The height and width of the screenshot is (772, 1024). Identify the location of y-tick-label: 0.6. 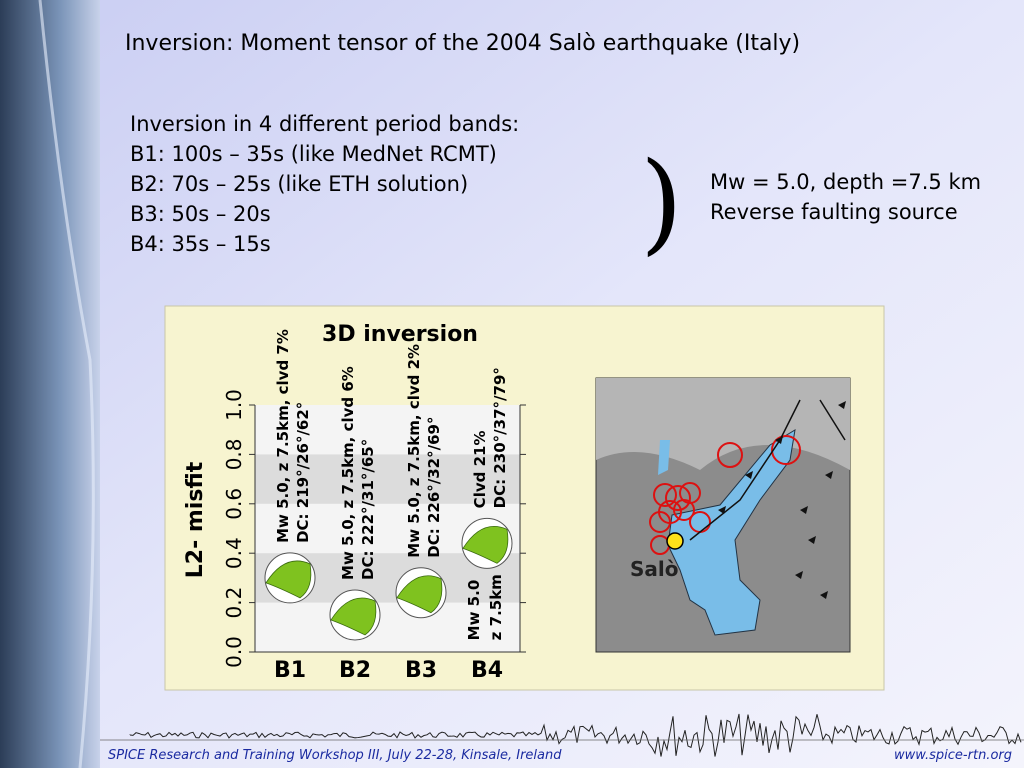
(234, 504).